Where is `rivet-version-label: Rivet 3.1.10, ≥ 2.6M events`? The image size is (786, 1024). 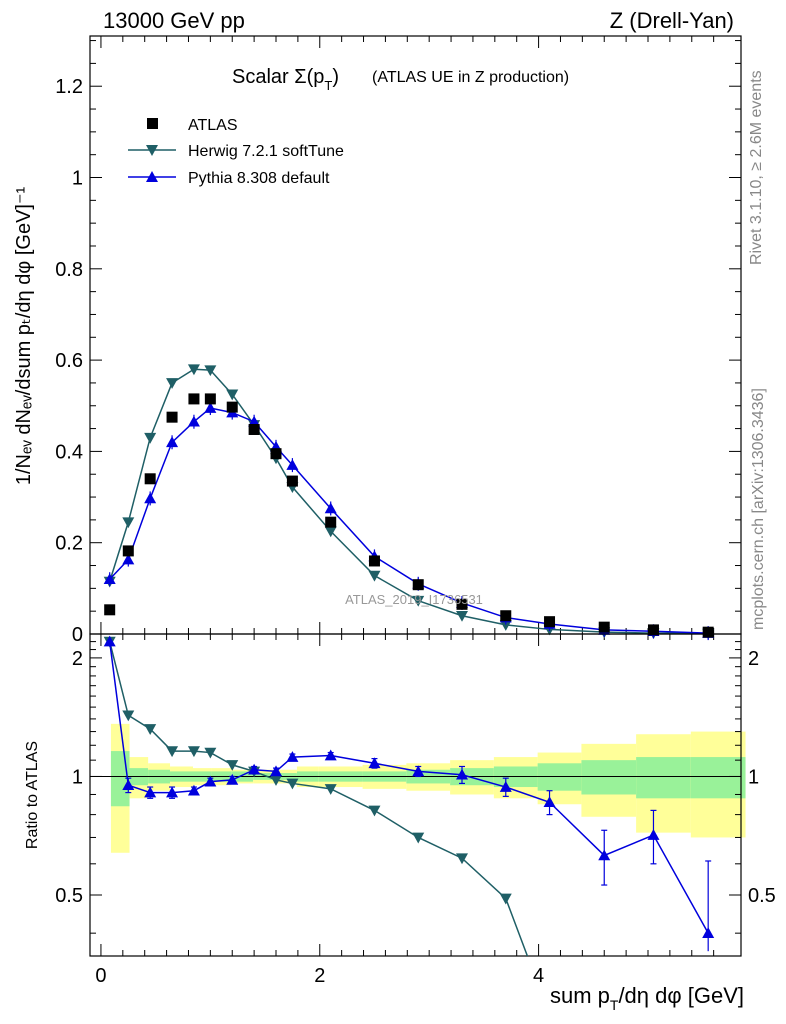
rivet-version-label: Rivet 3.1.10, ≥ 2.6M events is located at coordinates (756, 167).